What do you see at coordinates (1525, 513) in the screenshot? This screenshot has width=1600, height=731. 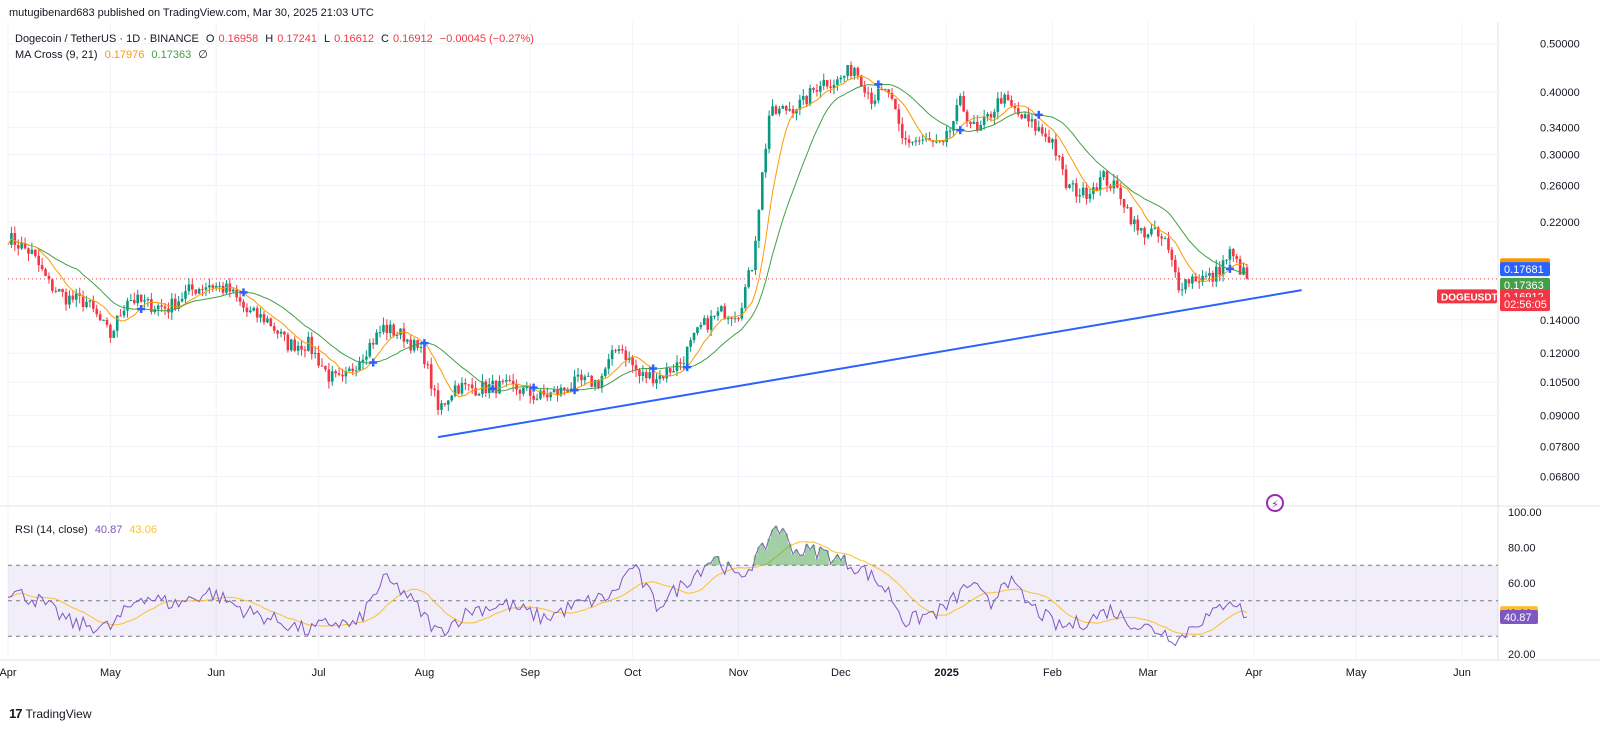 I see `rsi-tick-label: 100.00` at bounding box center [1525, 513].